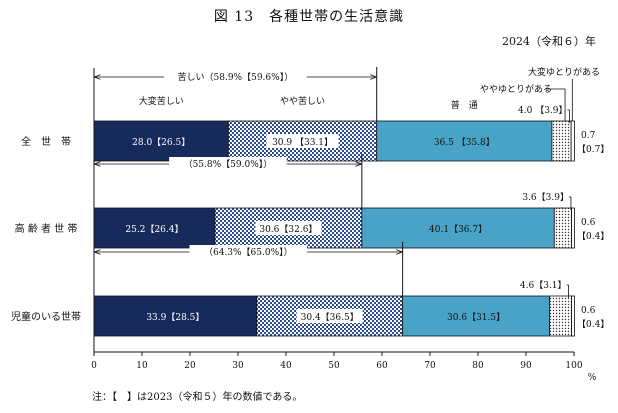  What do you see at coordinates (543, 285) in the screenshot?
I see `data-label-small: 4.6【3.1】` at bounding box center [543, 285].